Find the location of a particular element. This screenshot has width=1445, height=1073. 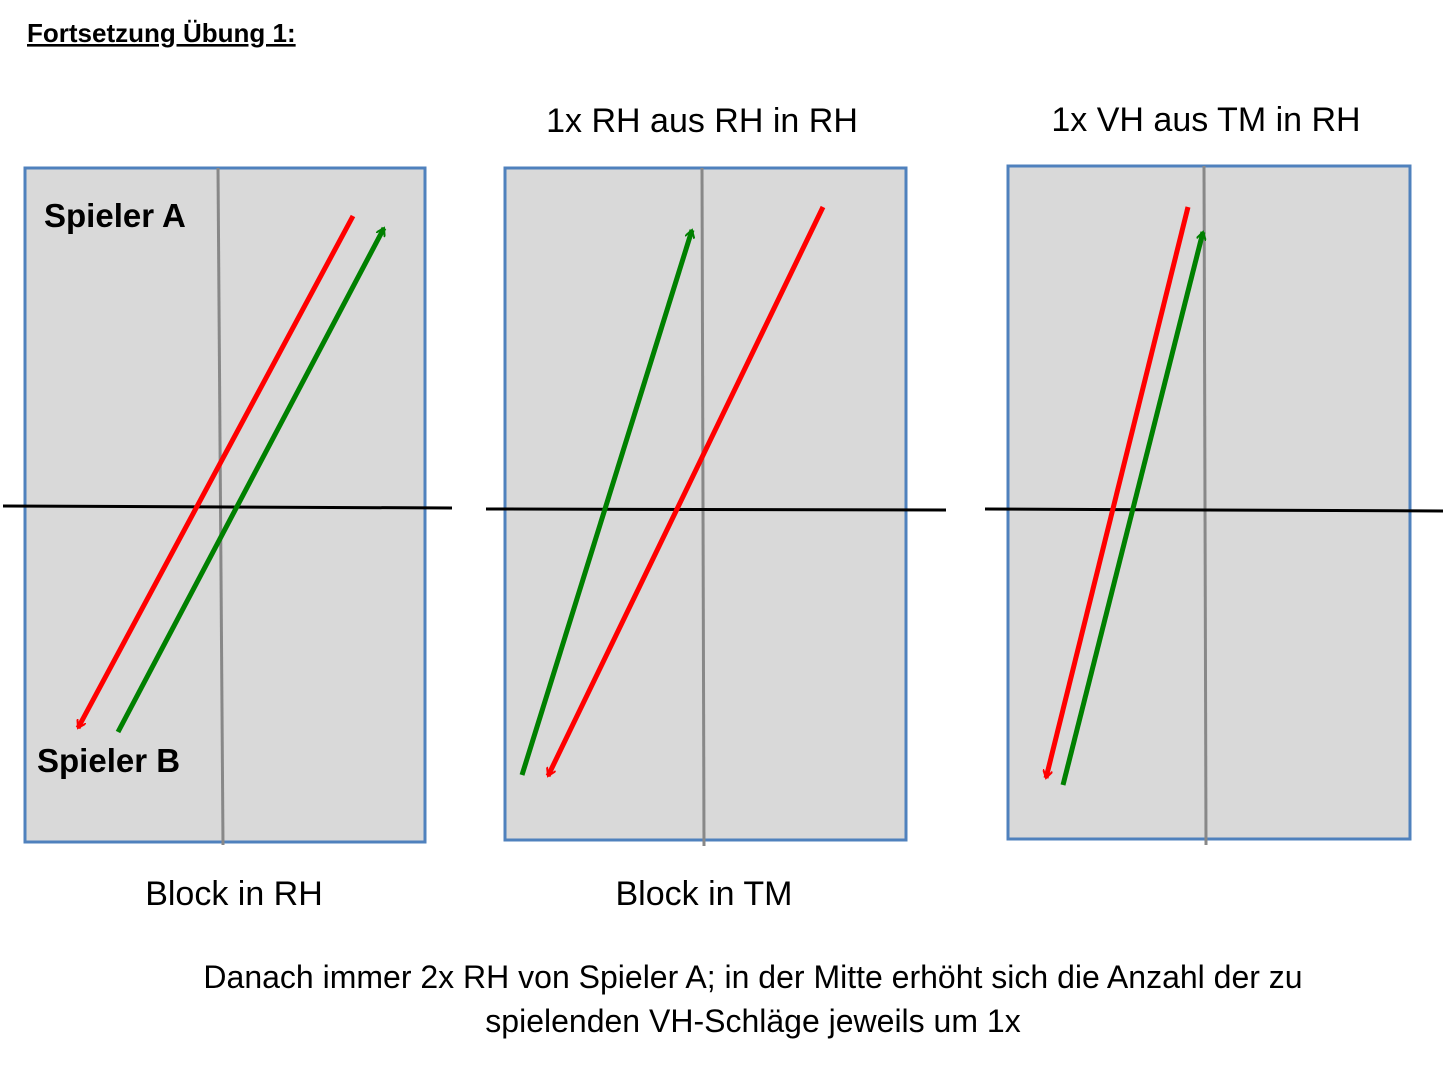

title: Fortsetzung Übung 1: is located at coordinates (161, 33).